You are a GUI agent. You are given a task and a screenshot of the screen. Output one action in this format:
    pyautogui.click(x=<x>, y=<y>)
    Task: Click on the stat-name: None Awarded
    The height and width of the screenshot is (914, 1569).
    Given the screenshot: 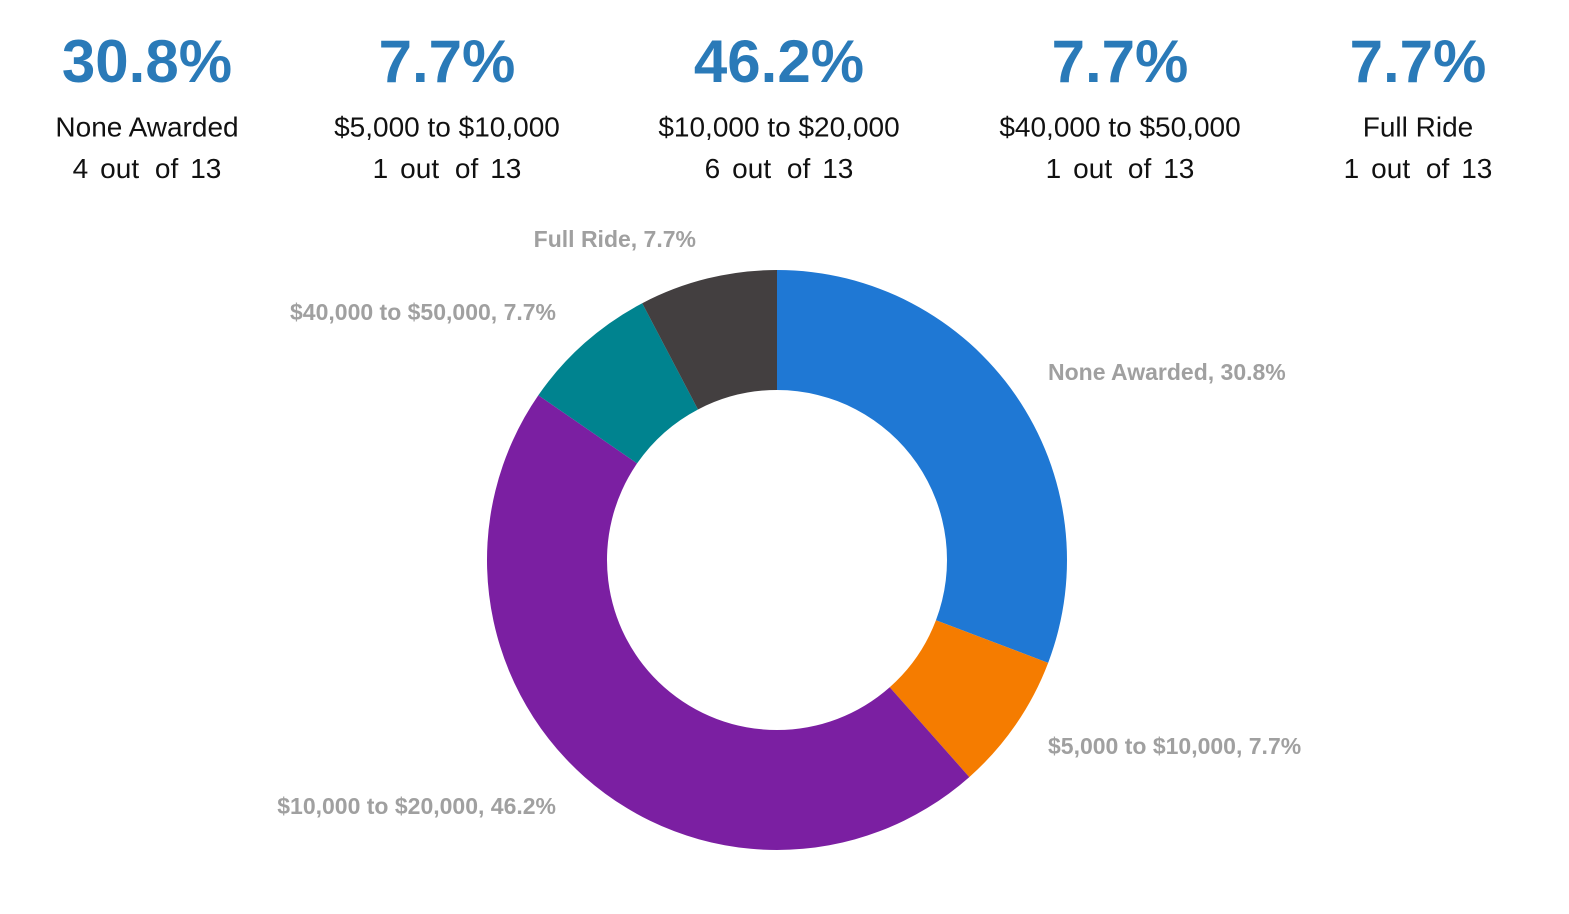 What is the action you would take?
    pyautogui.click(x=146, y=126)
    